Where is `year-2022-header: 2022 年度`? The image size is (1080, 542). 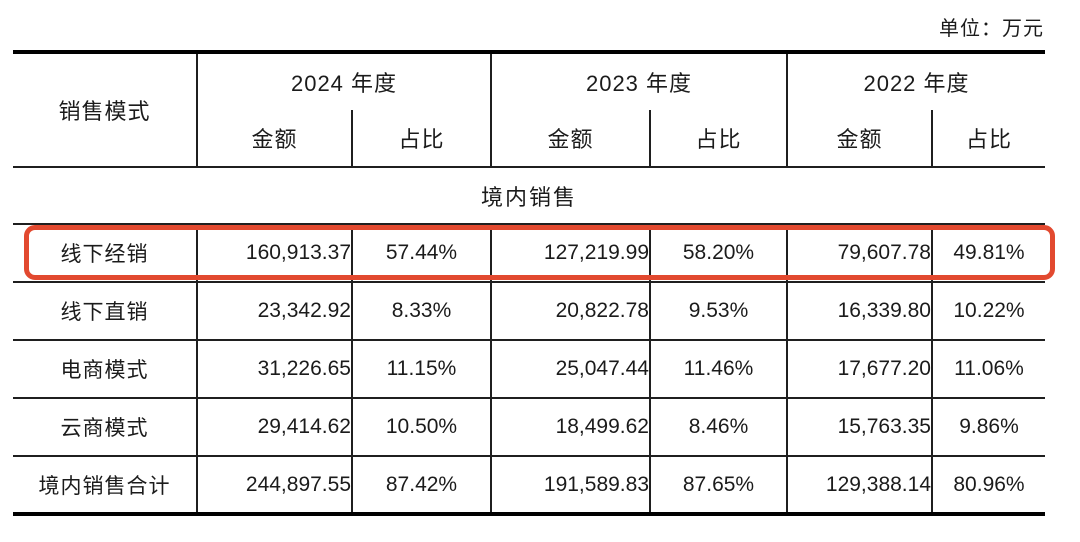
year-2022-header: 2022 年度 is located at coordinates (915, 80).